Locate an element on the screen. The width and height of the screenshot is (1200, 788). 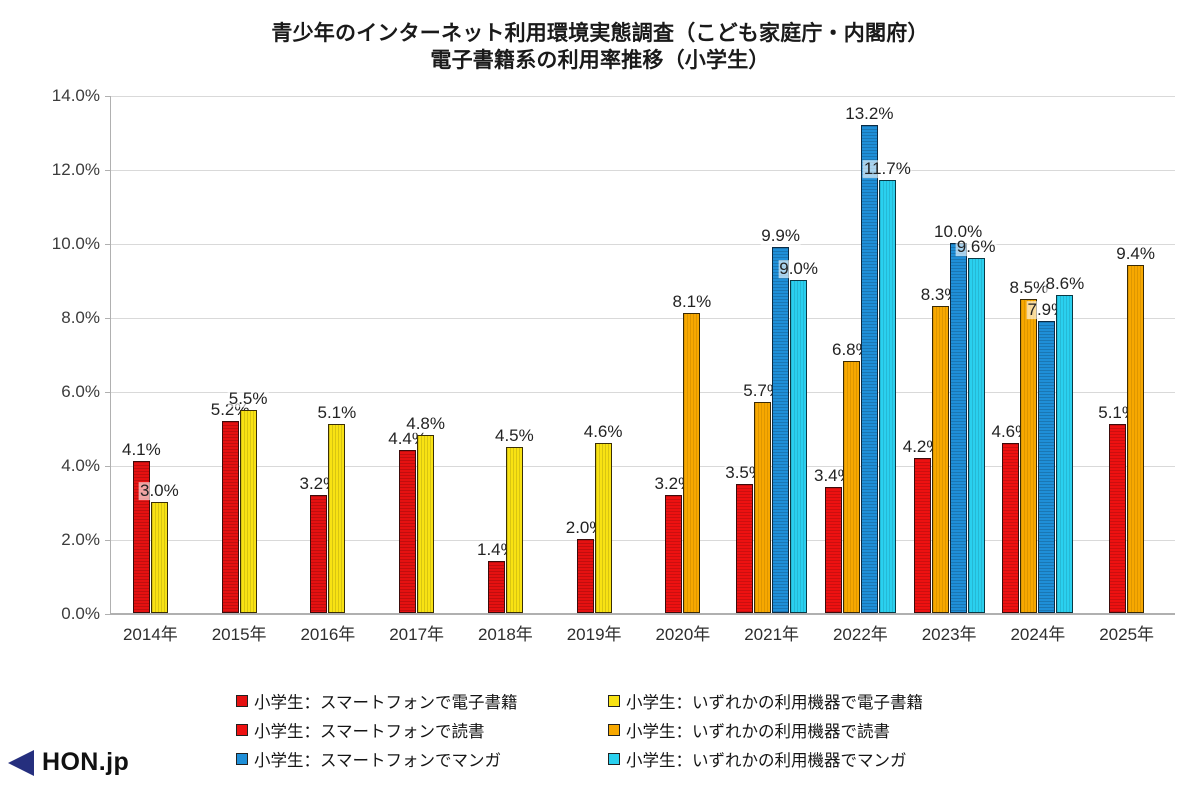
legend-item-smartphone_ebook: 小学生：スマートフォンで電子書籍 is located at coordinates (422, 701).